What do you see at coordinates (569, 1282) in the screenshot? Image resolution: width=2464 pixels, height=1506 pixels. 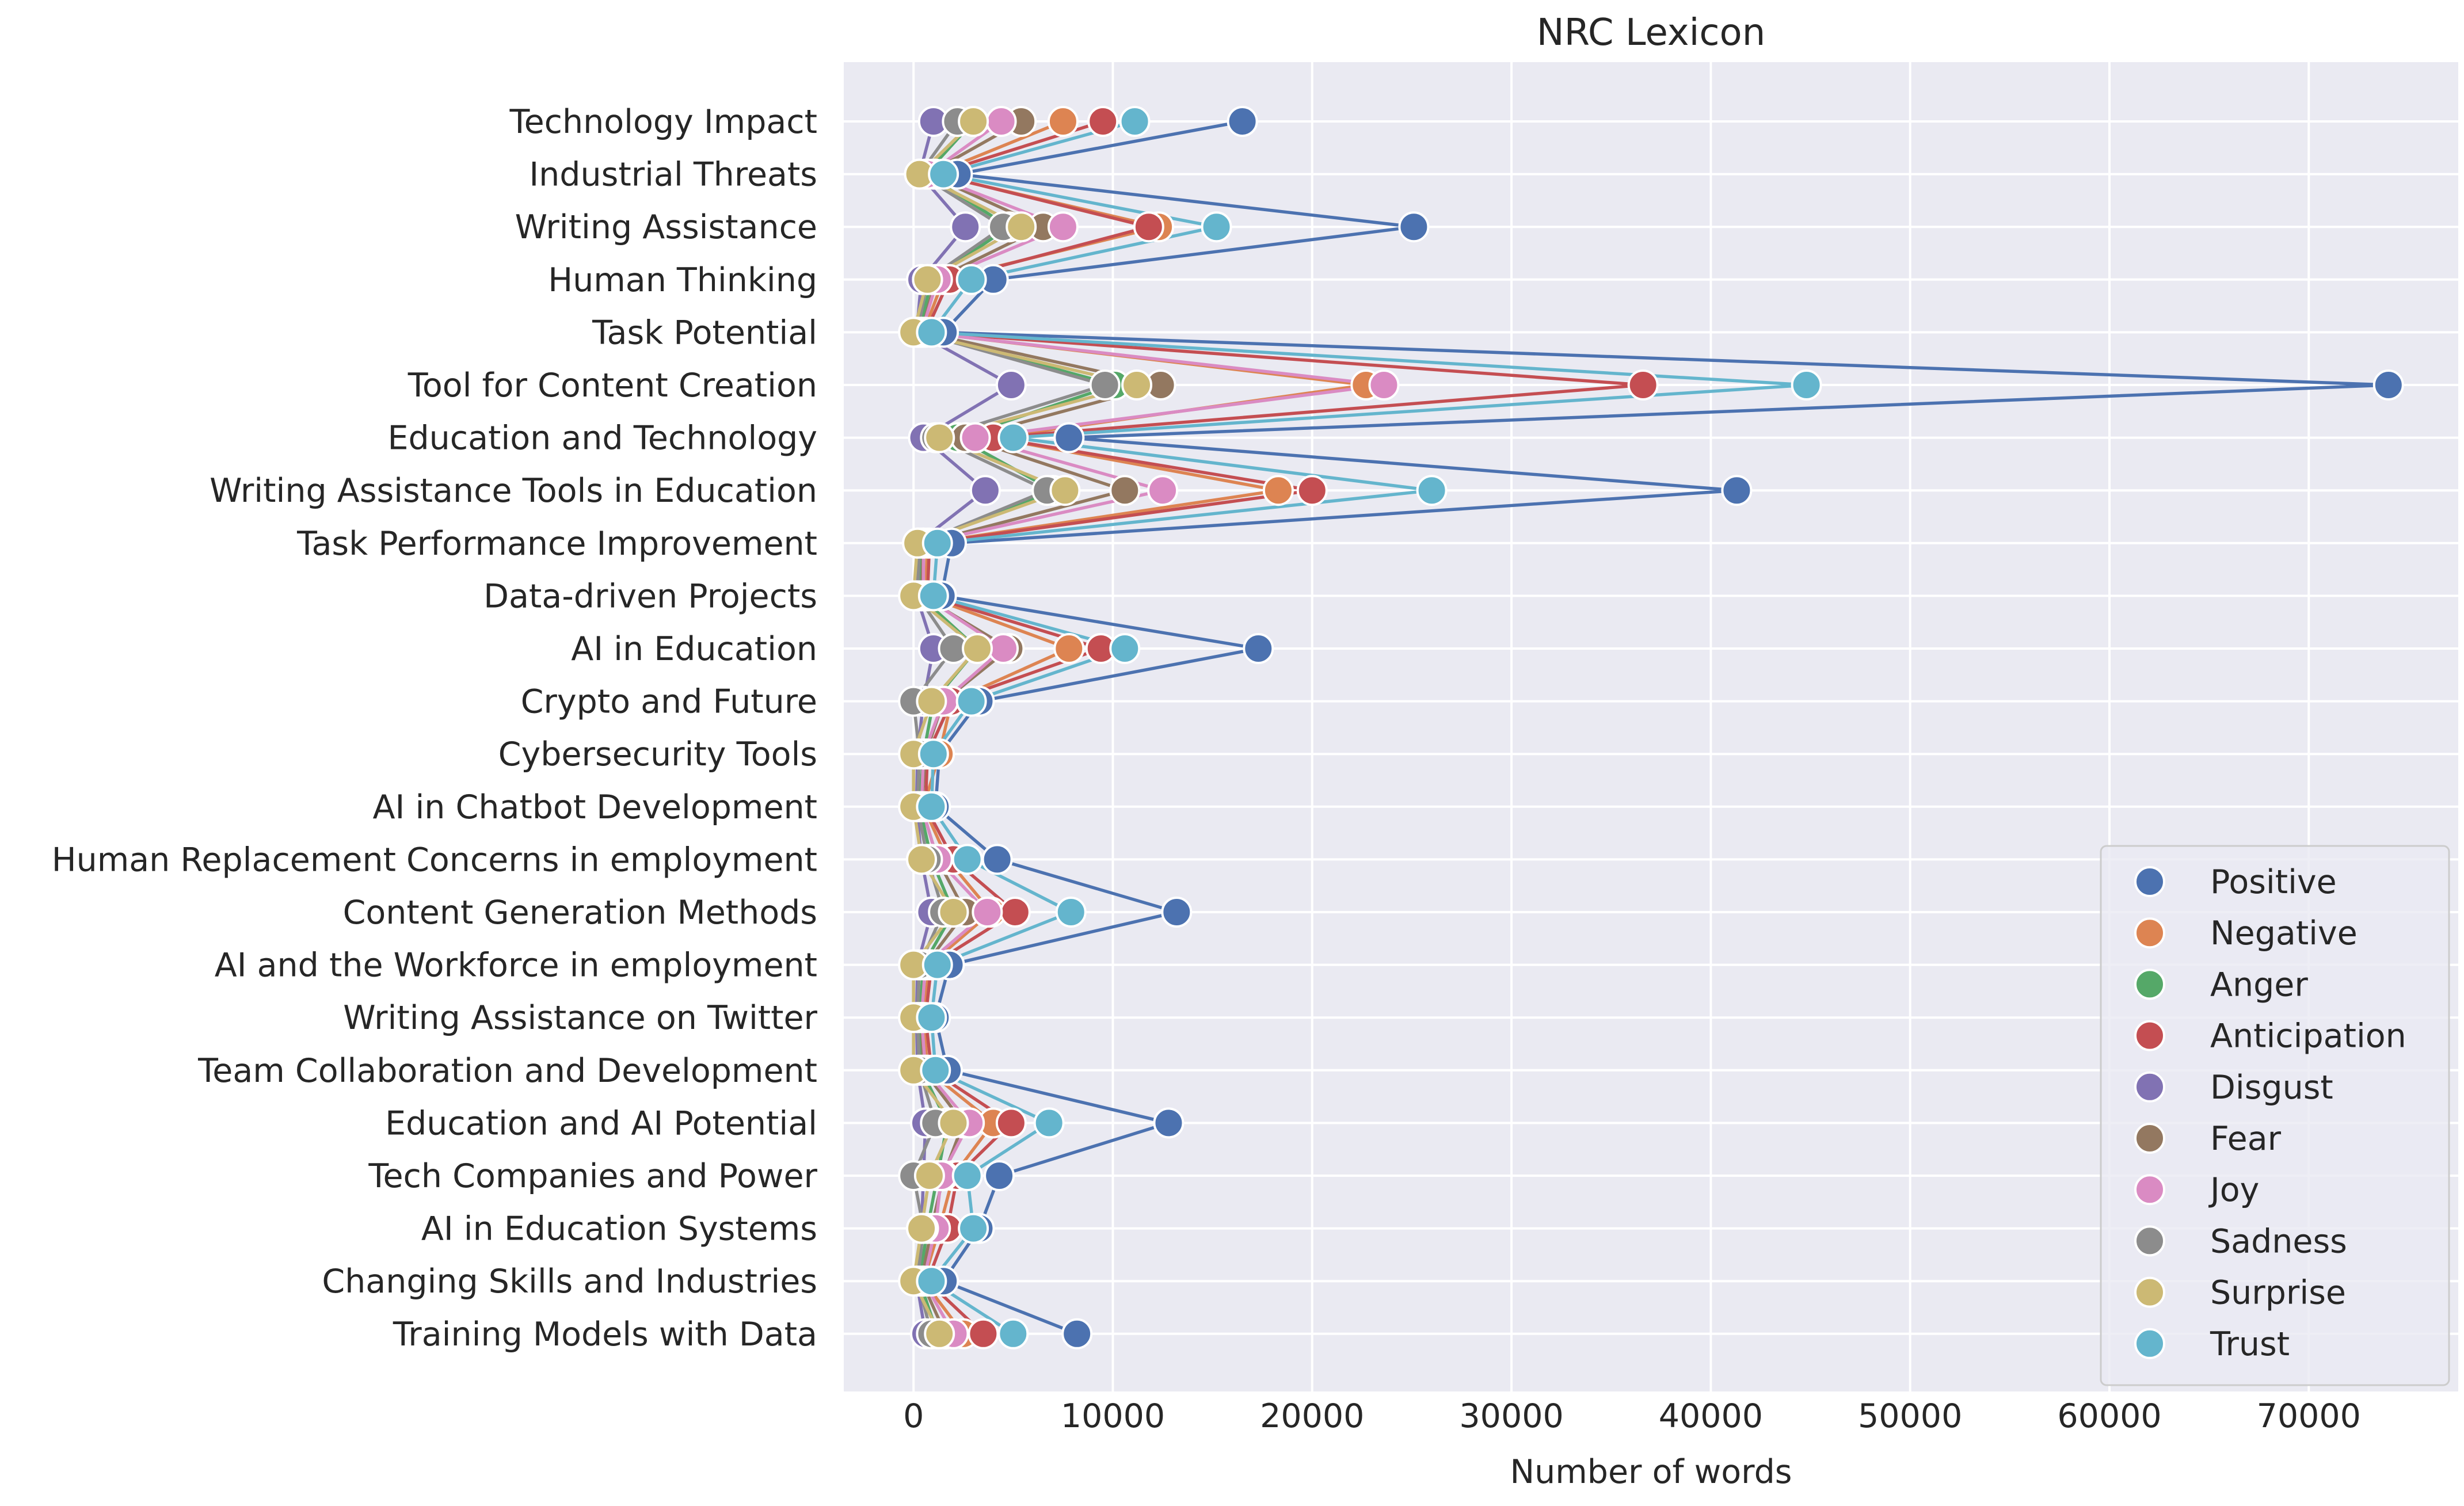 I see `y-tick-label: Changing Skills and Industries` at bounding box center [569, 1282].